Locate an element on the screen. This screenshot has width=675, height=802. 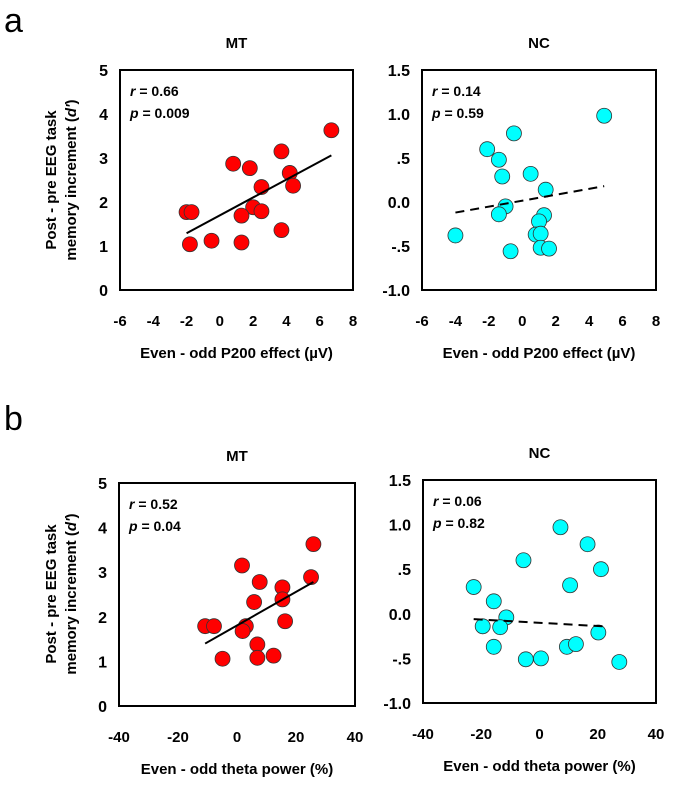
y-tick-label: 3 is located at coordinates (102, 573).